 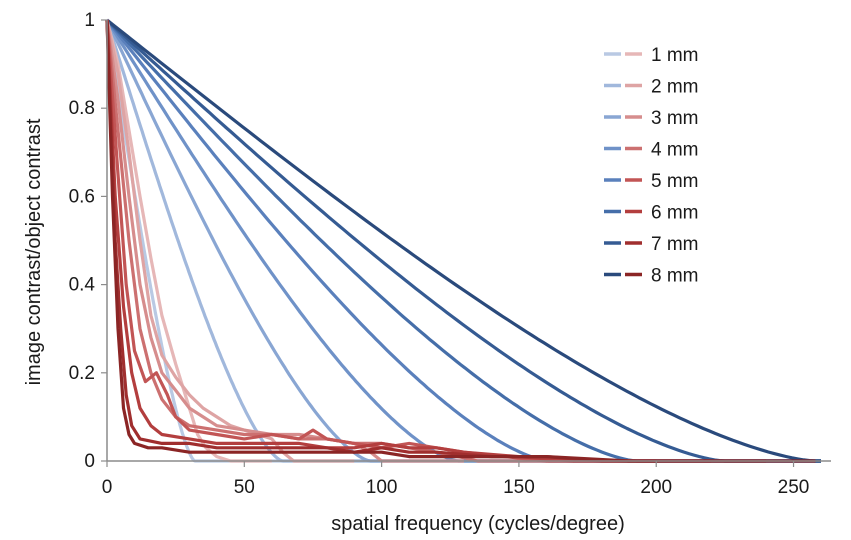 I want to click on legend-item: 4 mm, so click(x=651, y=150).